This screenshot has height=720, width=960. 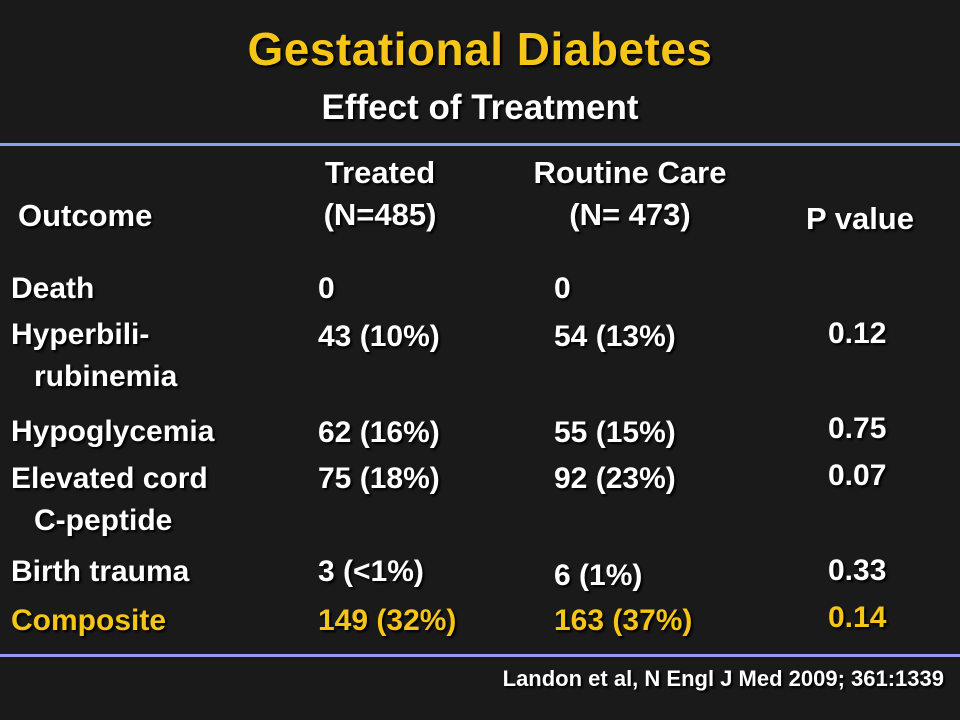 I want to click on row-birth-trauma-outcome: Birth trauma, so click(x=100, y=571).